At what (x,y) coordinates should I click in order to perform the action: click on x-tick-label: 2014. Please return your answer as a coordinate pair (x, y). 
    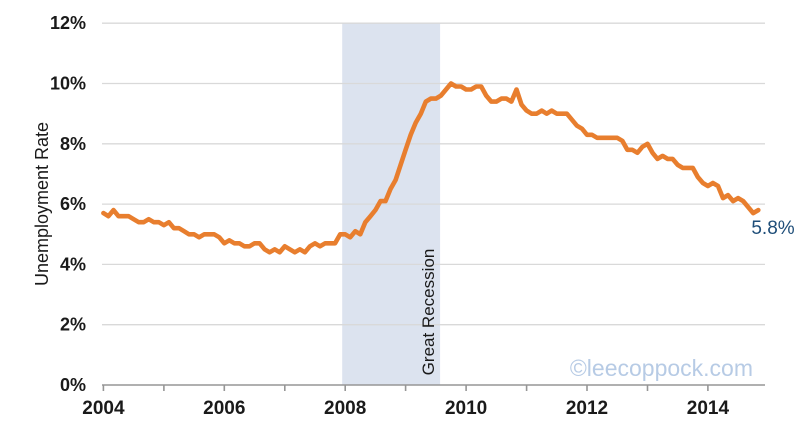
    Looking at the image, I should click on (708, 408).